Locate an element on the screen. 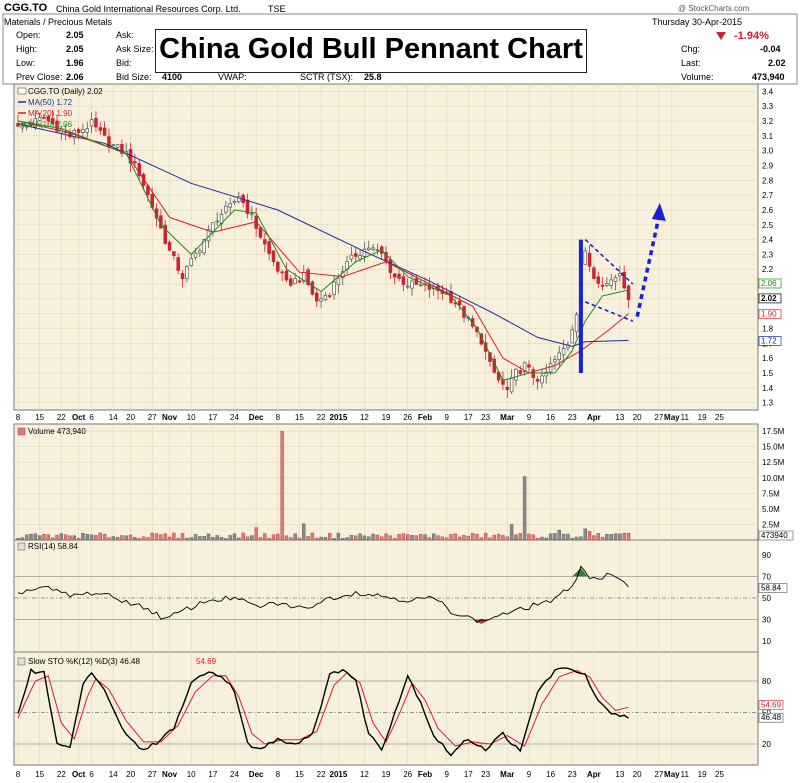 The image size is (800, 783). price-x-tick-label: 13 is located at coordinates (619, 417).